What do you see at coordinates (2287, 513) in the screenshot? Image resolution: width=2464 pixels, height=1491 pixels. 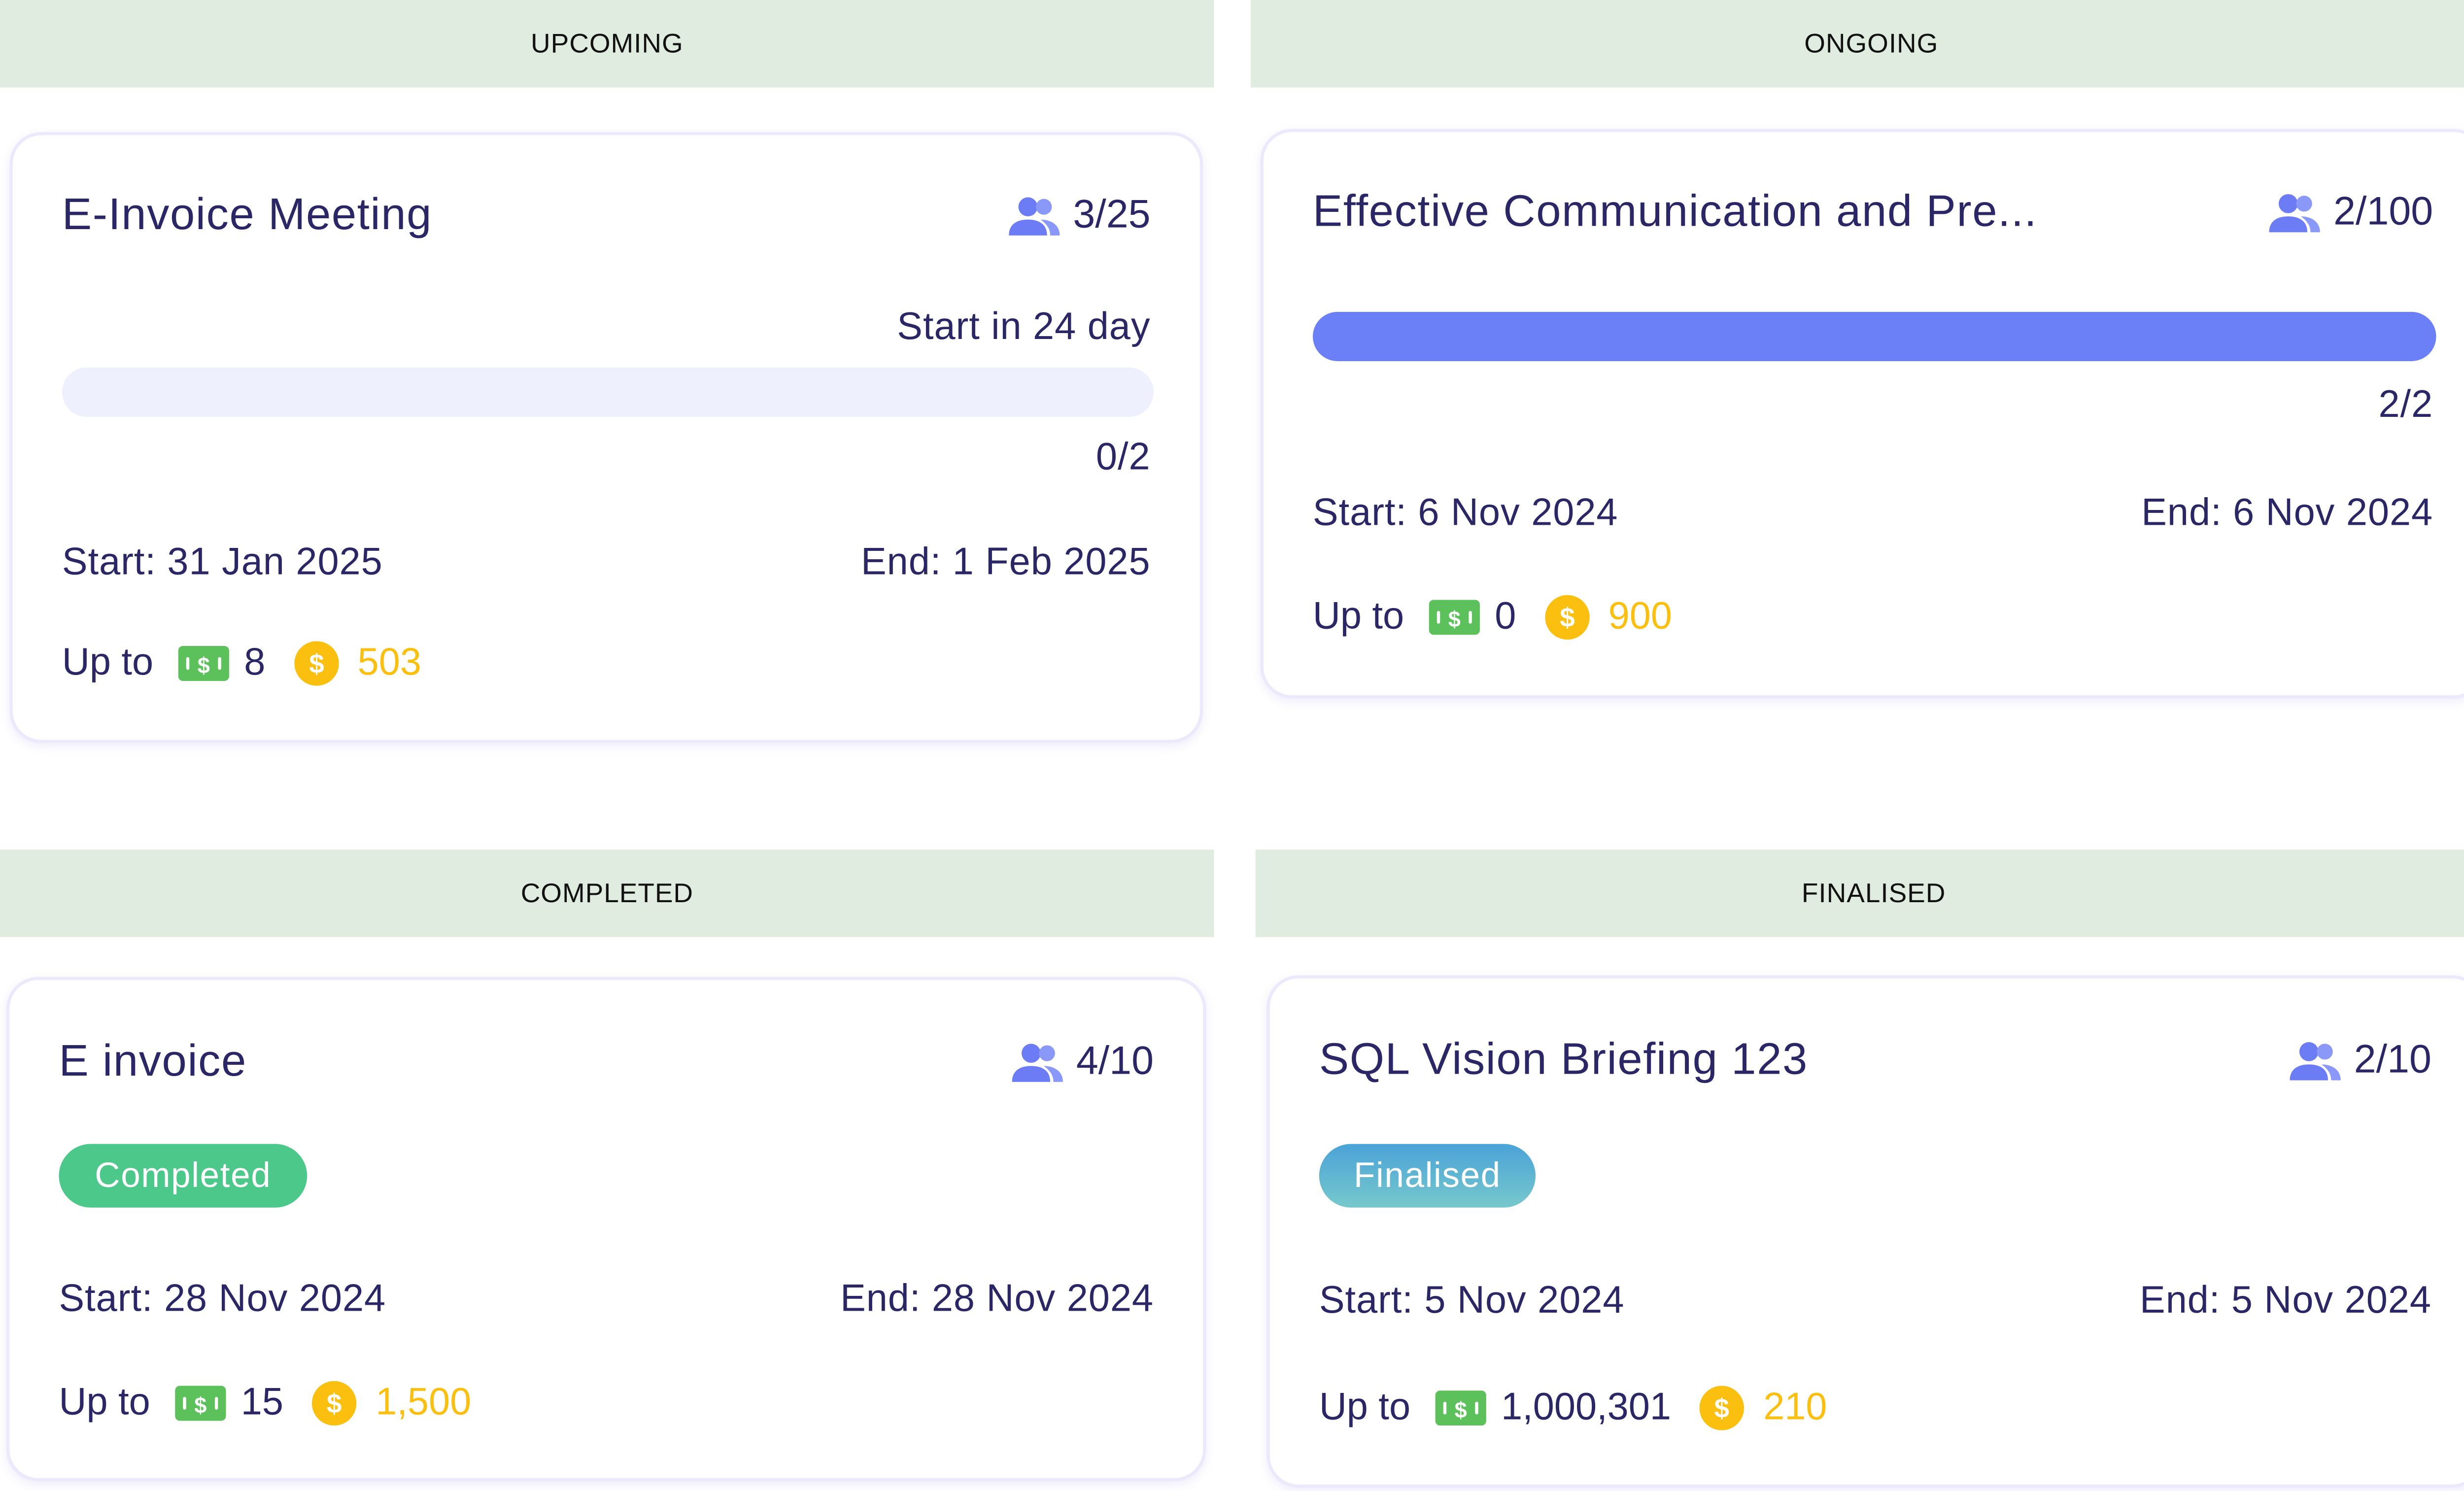 I see `end-date: End: 6 Nov 2024` at bounding box center [2287, 513].